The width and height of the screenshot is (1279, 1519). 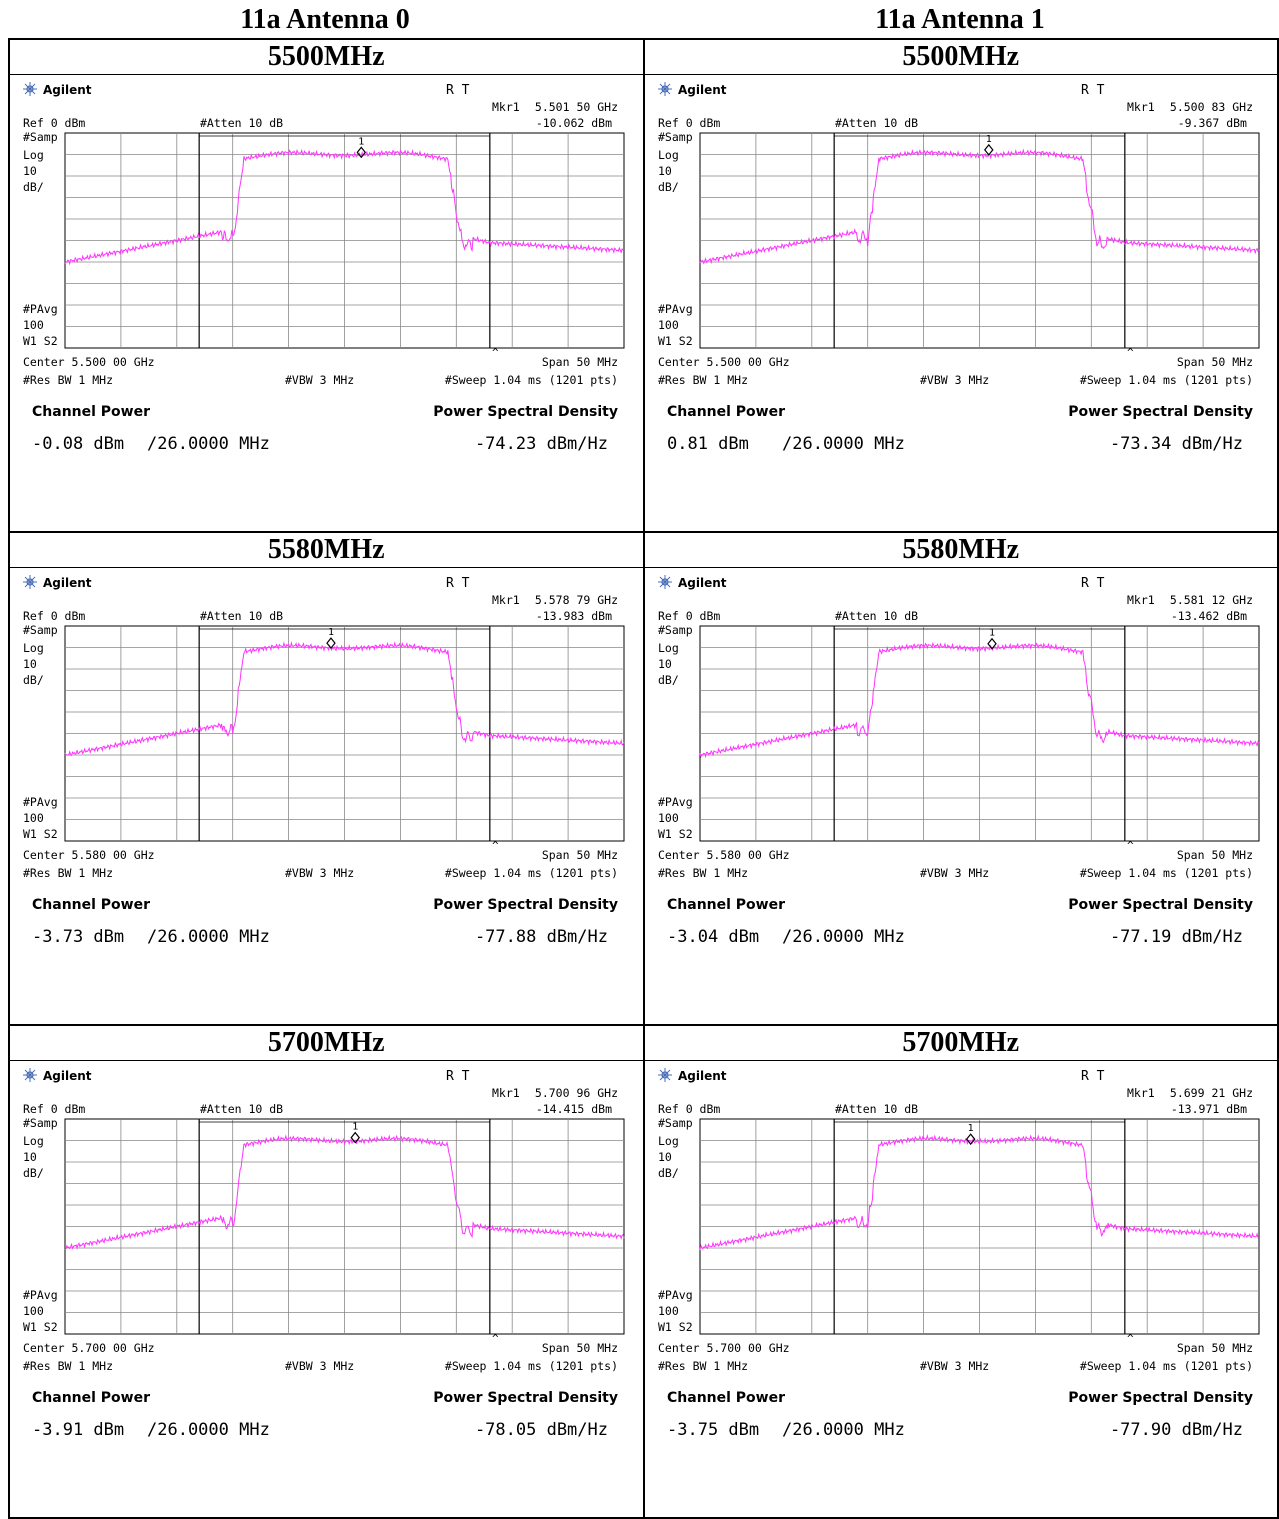 What do you see at coordinates (78, 444) in the screenshot?
I see `channel-power-value: -0.08 dBm` at bounding box center [78, 444].